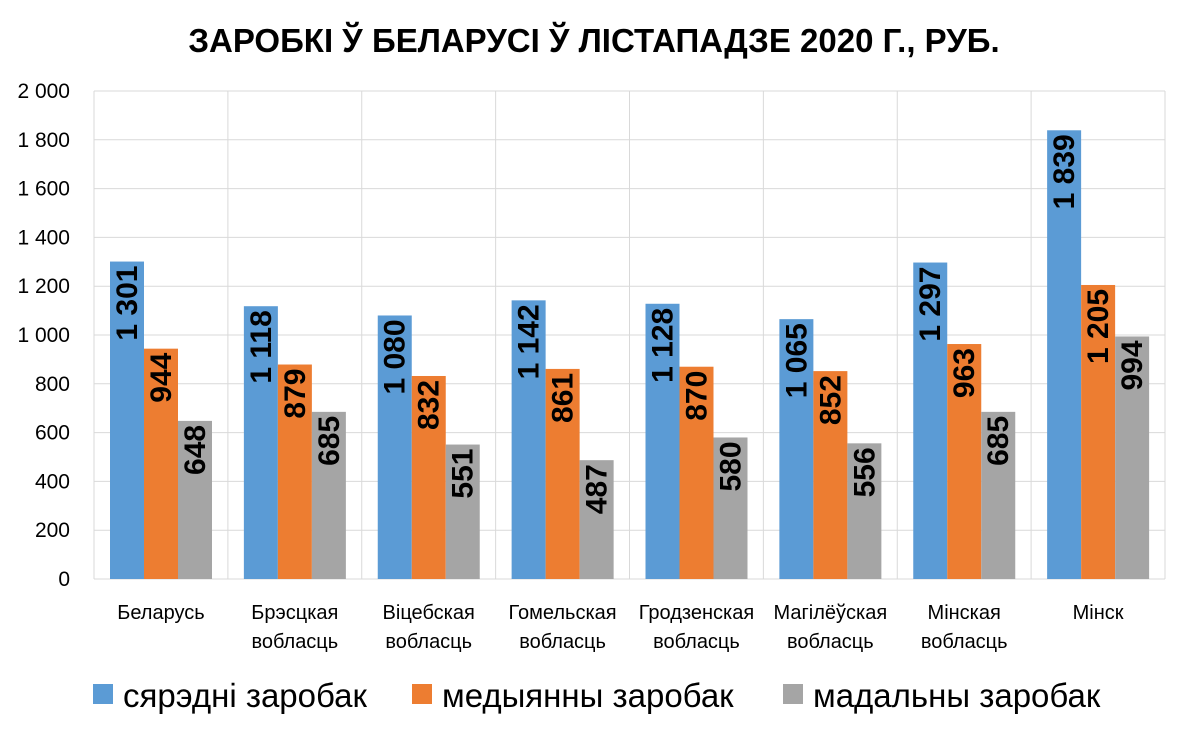 Image resolution: width=1189 pixels, height=740 pixels. I want to click on y-tick-label: 800, so click(52, 384).